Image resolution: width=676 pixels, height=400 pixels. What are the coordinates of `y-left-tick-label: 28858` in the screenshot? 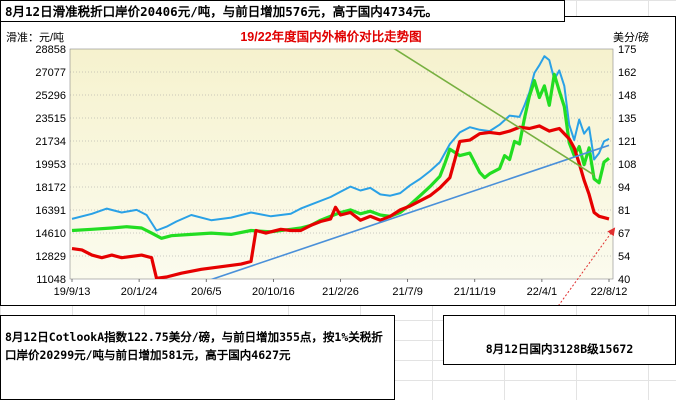 It's located at (50, 50).